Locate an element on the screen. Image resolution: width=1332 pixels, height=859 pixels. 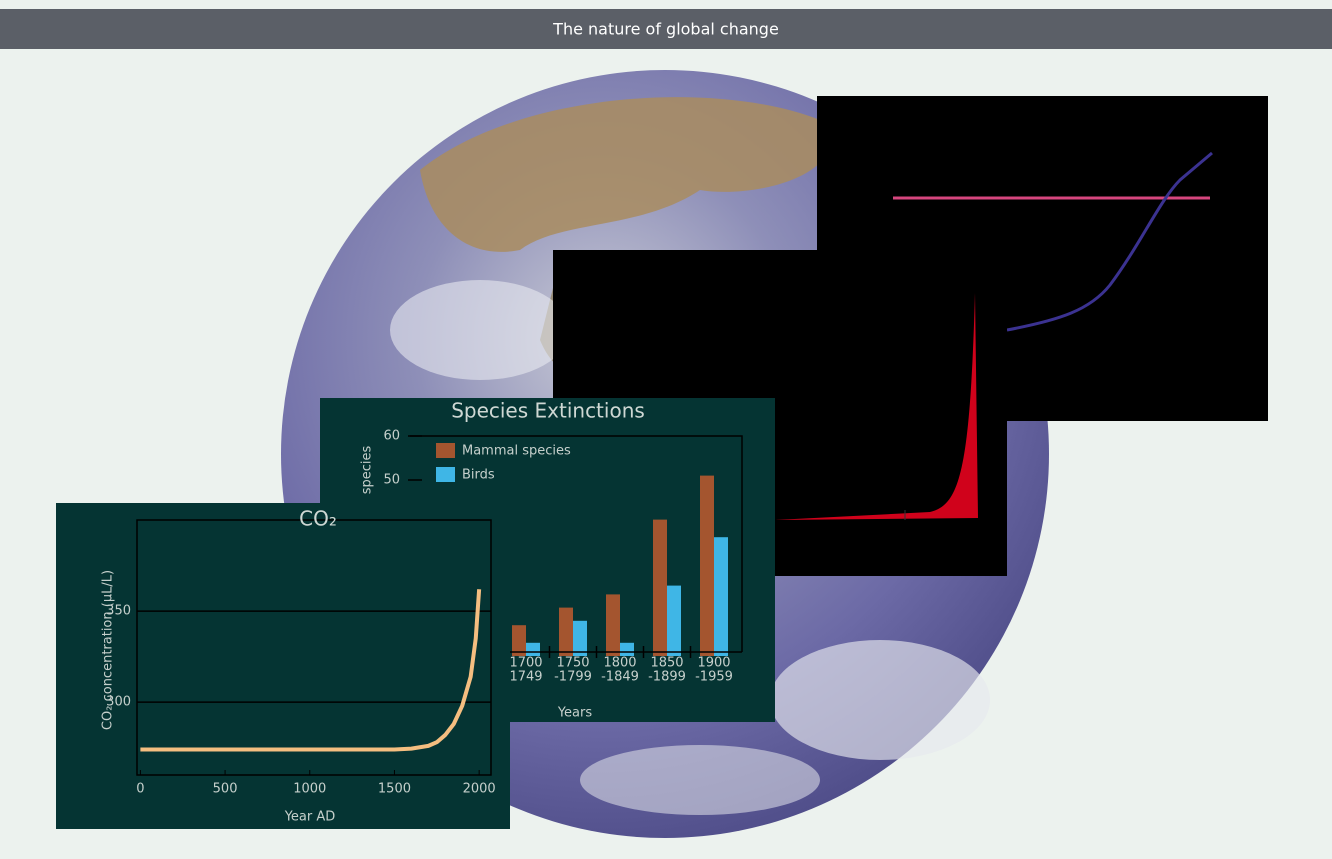
y-tick-label: 50 is located at coordinates (391, 480).